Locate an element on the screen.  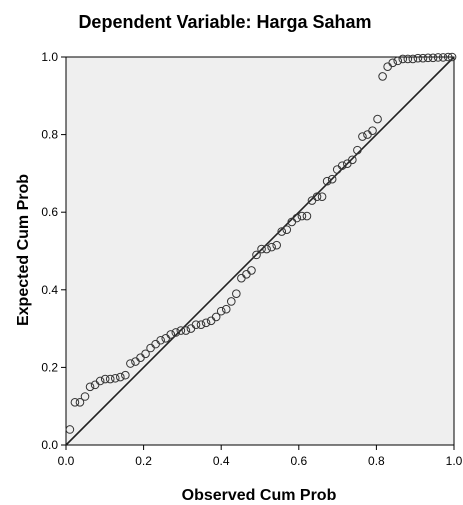
x-axis-label: Observed Cum Prob is located at coordinates (259, 495).